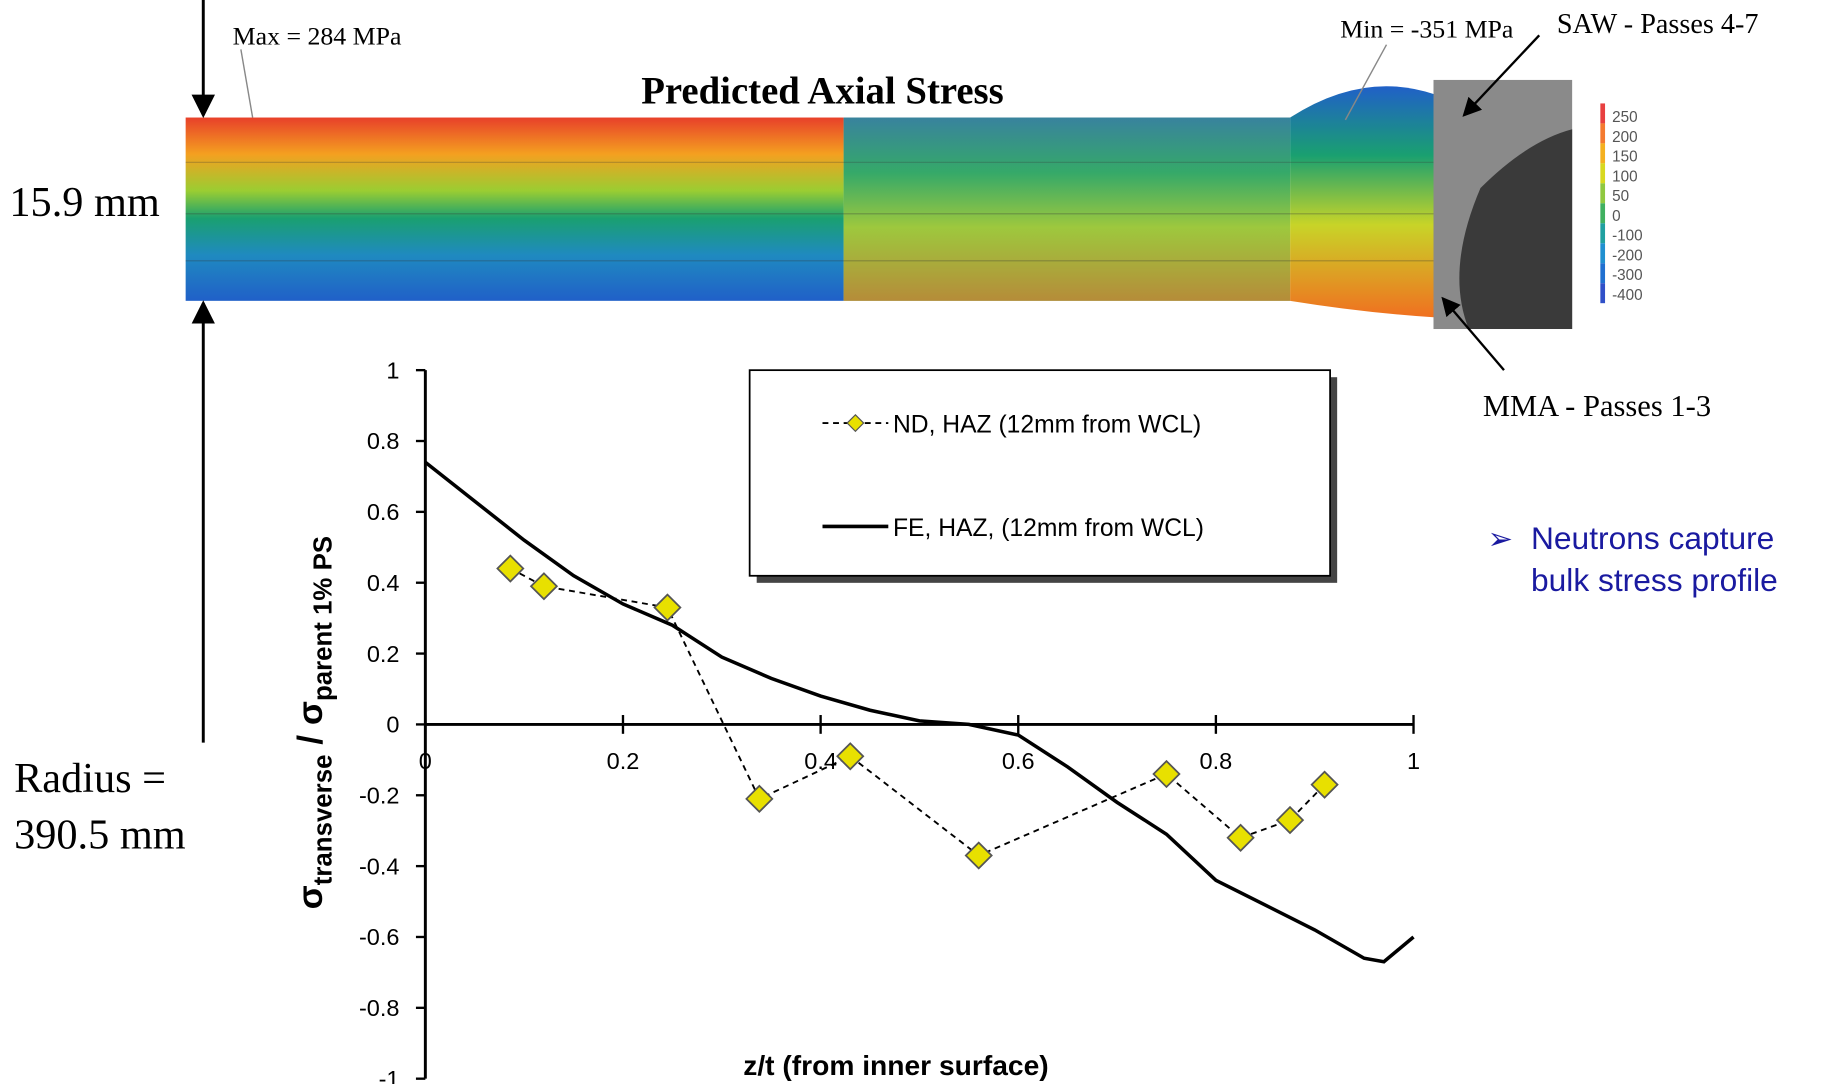 The image size is (1833, 1084). Describe the element at coordinates (379, 795) in the screenshot. I see `y-tick-label: -0.2` at that location.